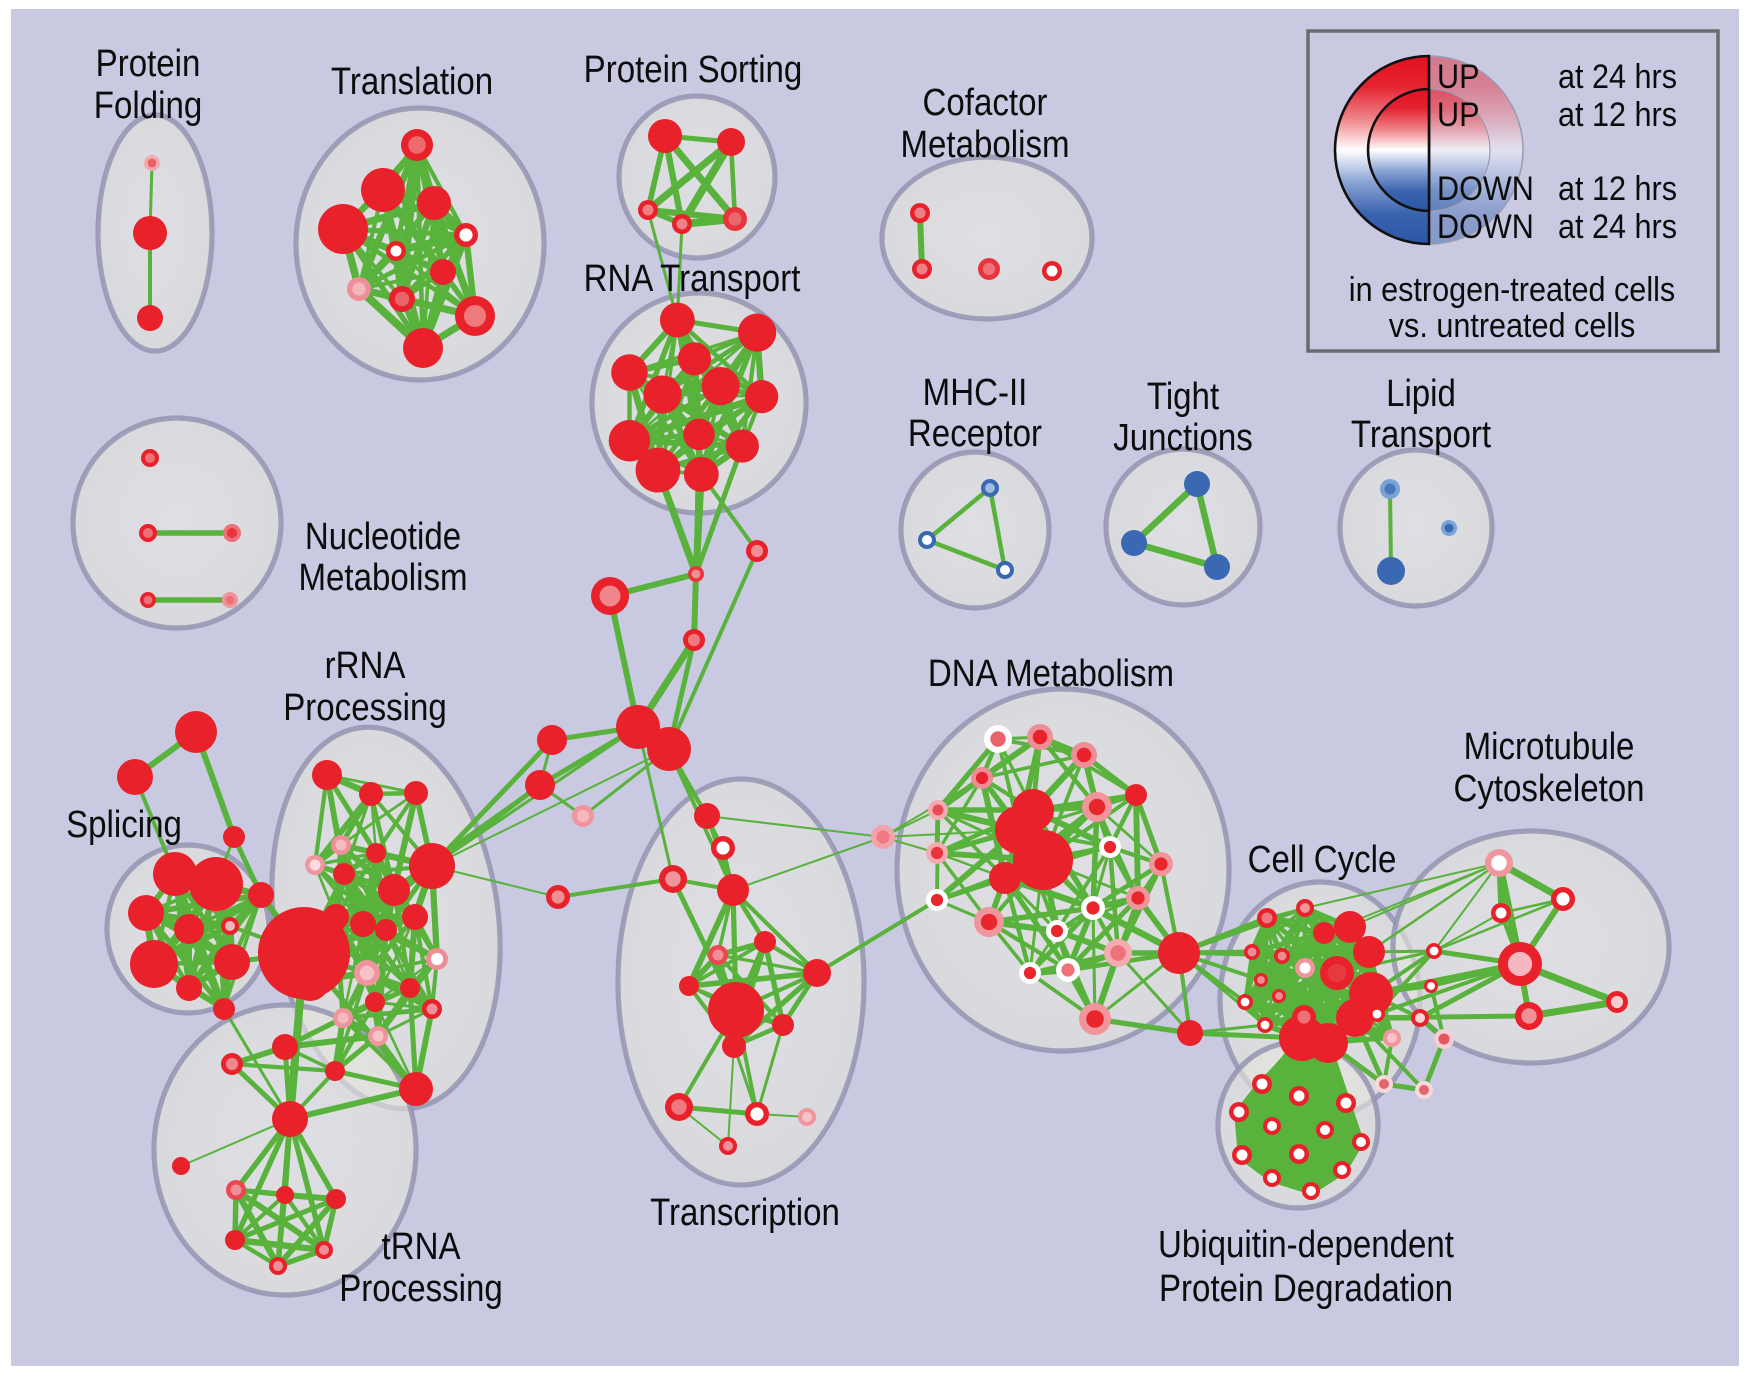 Image resolution: width=1750 pixels, height=1376 pixels. I want to click on svg-text: Transcription, so click(745, 1212).